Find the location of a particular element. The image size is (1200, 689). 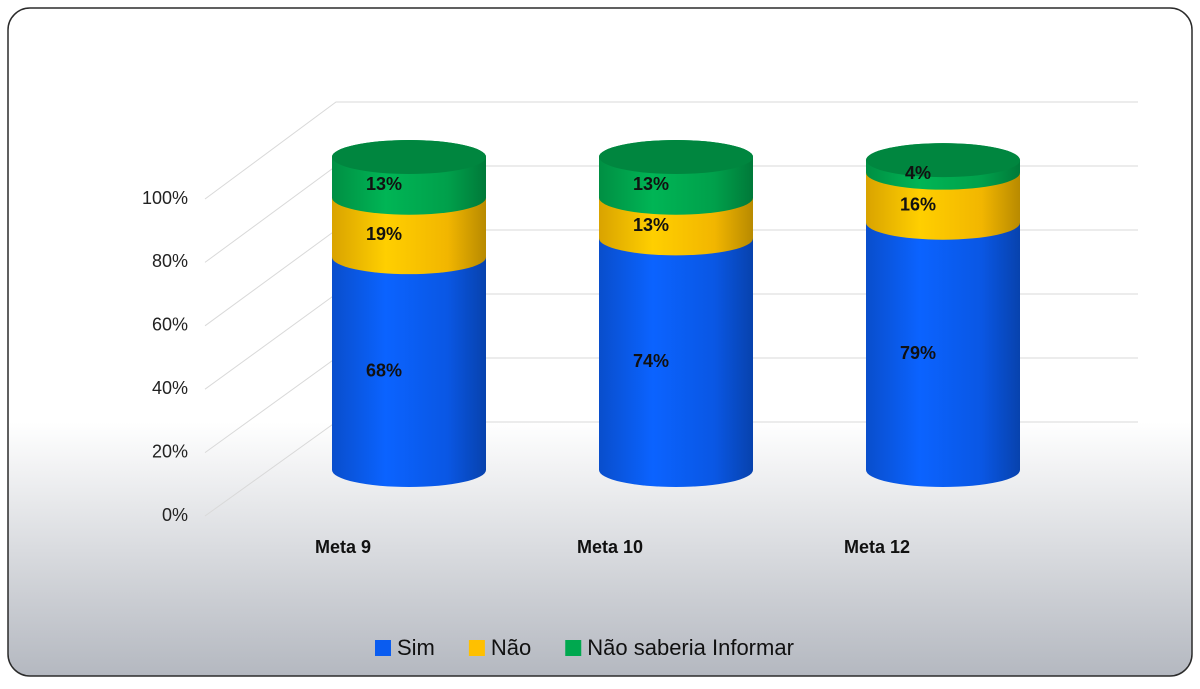

legend-label: Não is located at coordinates (511, 647).